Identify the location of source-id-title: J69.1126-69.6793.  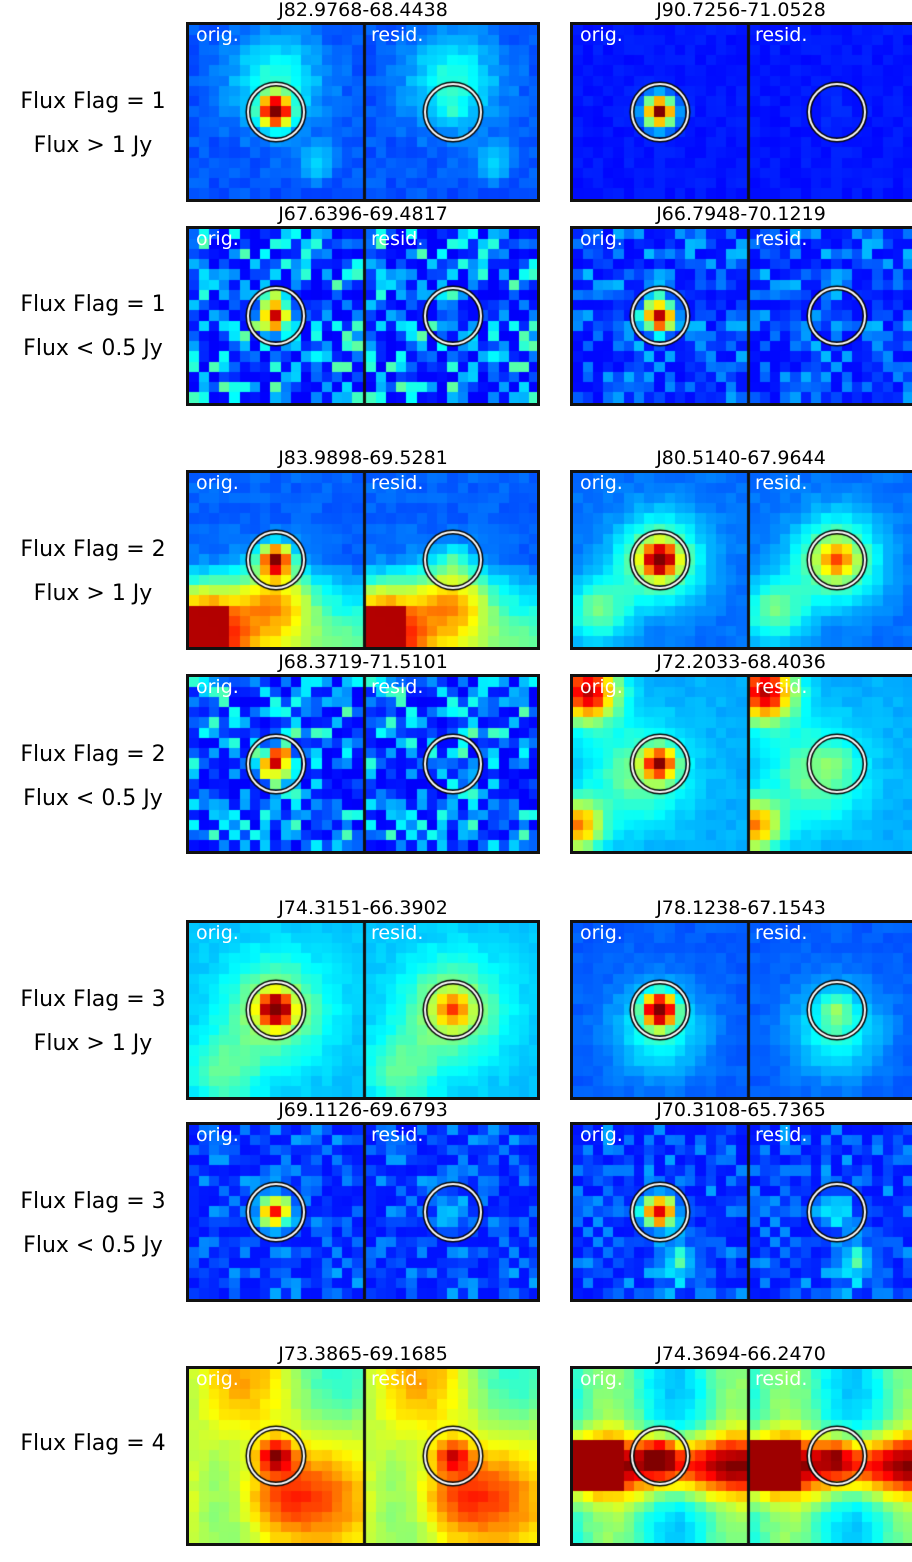
(363, 1110).